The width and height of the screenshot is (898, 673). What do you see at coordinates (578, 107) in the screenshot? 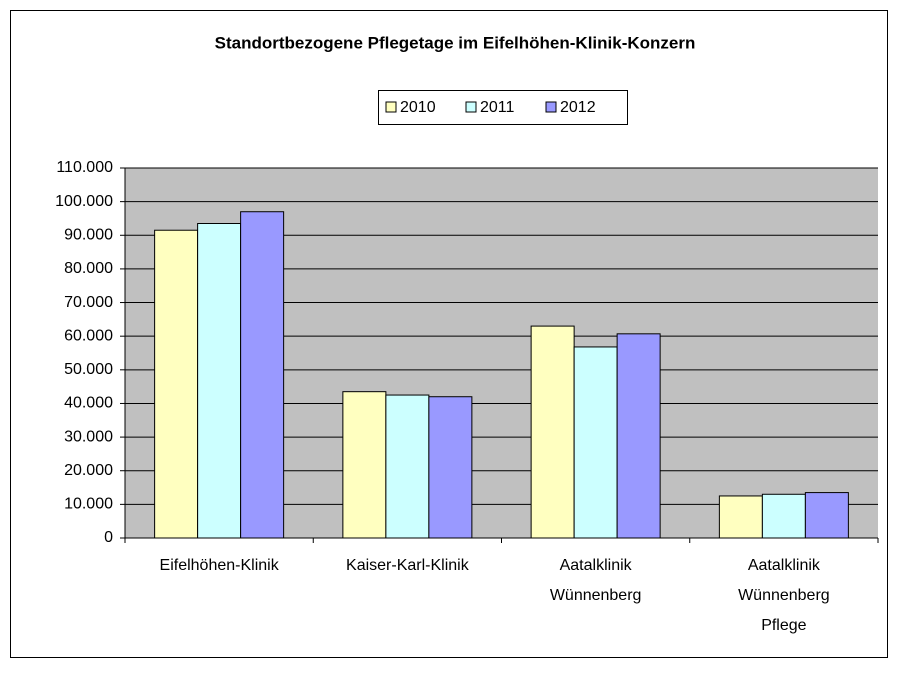
I see `legend-label: 2012` at bounding box center [578, 107].